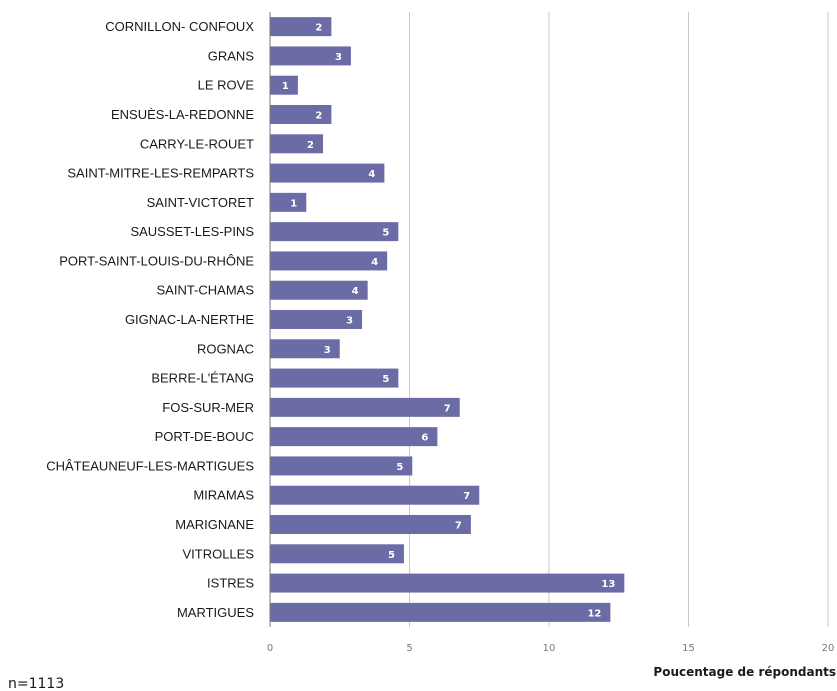 The image size is (837, 691). Describe the element at coordinates (608, 584) in the screenshot. I see `bar-value-label: 13` at that location.